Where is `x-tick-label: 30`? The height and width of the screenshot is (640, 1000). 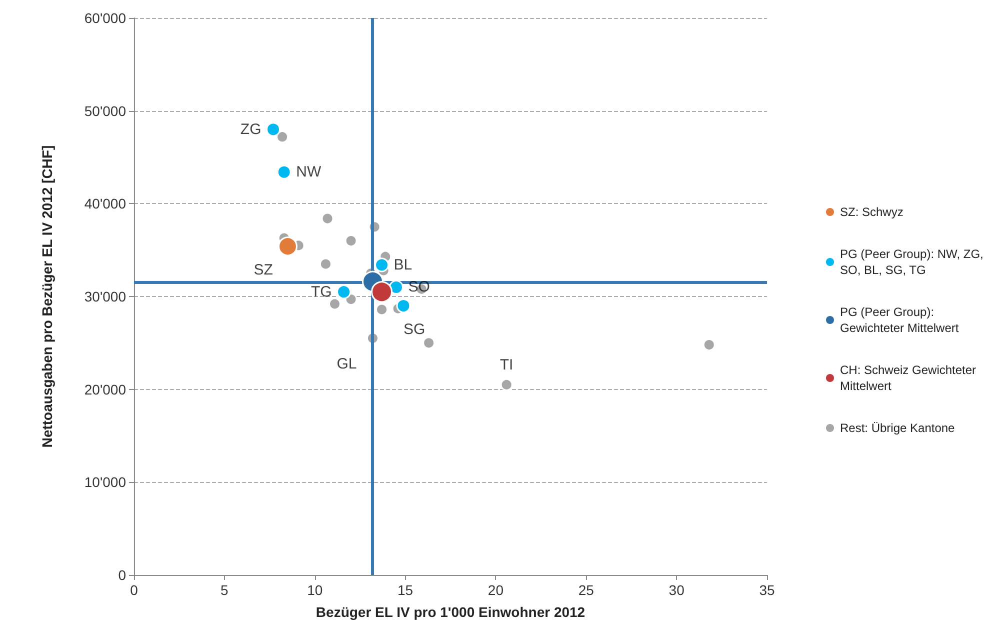 x-tick-label: 30 is located at coordinates (676, 590).